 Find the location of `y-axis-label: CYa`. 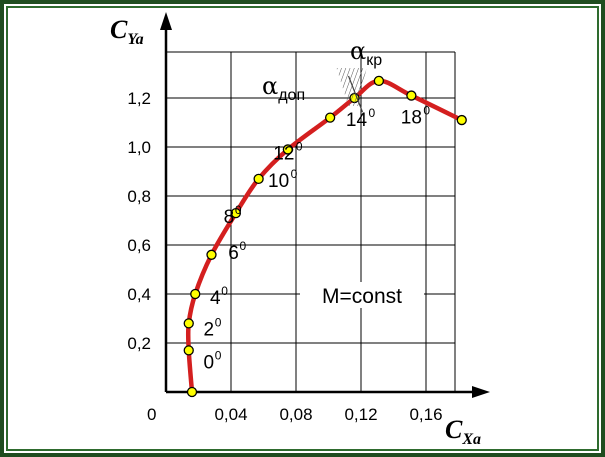

y-axis-label: CYa is located at coordinates (127, 31).